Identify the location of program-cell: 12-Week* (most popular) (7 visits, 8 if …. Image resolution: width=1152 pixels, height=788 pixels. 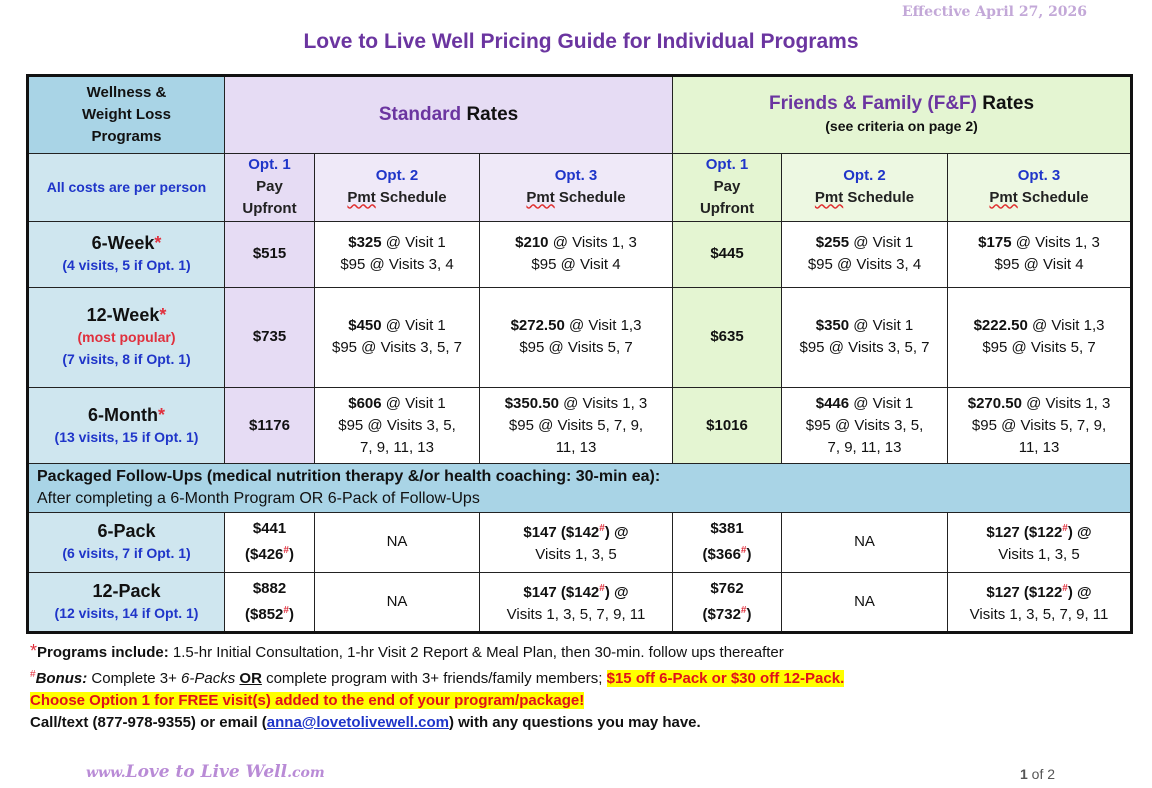
(126, 337).